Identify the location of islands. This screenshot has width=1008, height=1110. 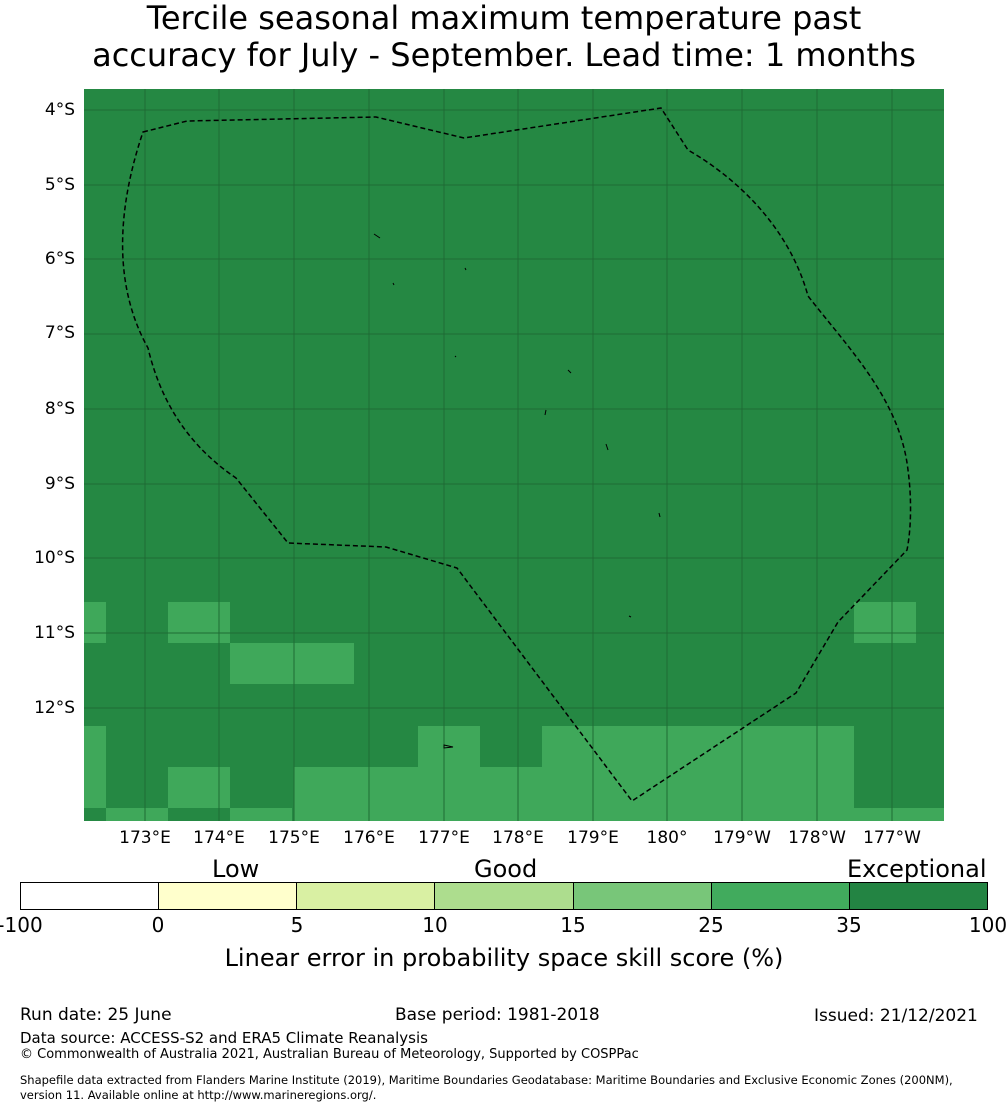
(517, 491).